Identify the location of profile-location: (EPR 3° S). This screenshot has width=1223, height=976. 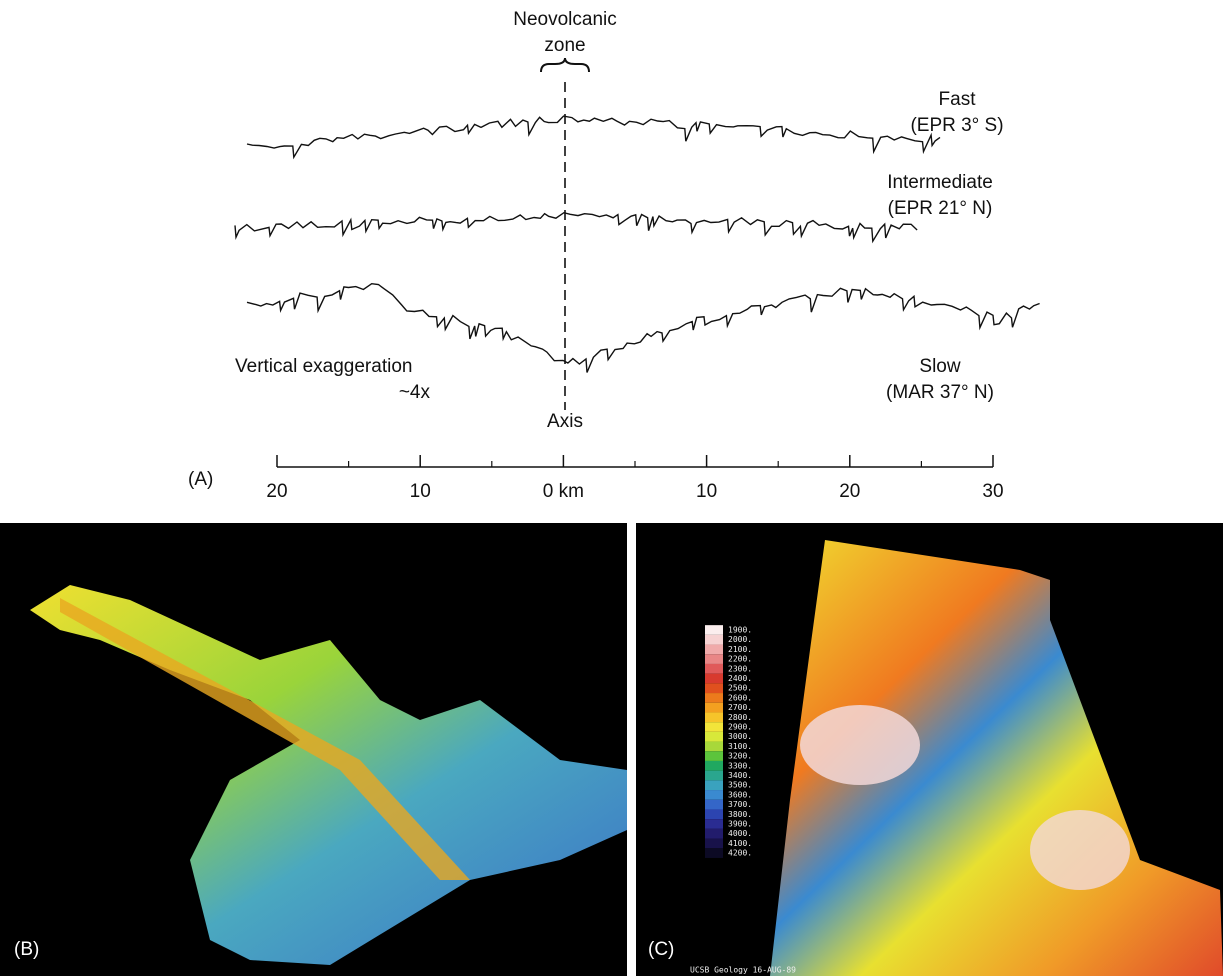
(956, 125).